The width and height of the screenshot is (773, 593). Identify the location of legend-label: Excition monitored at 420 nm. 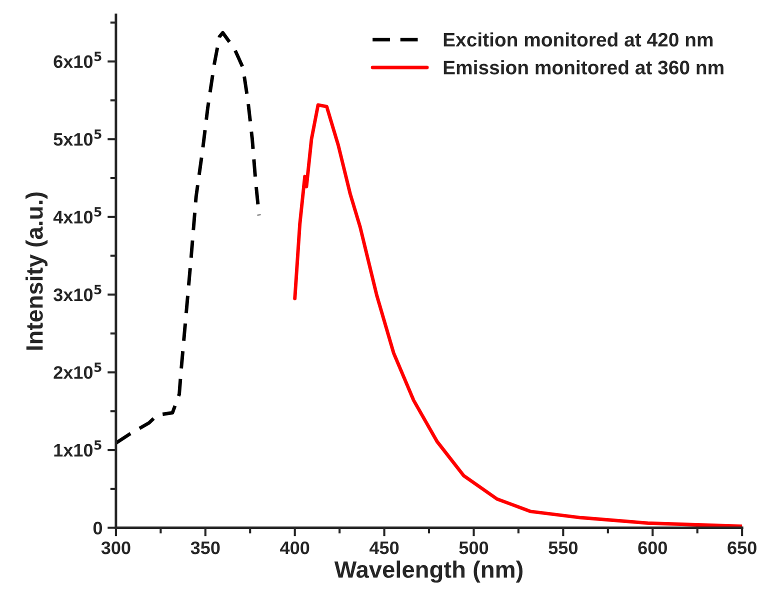
(578, 39).